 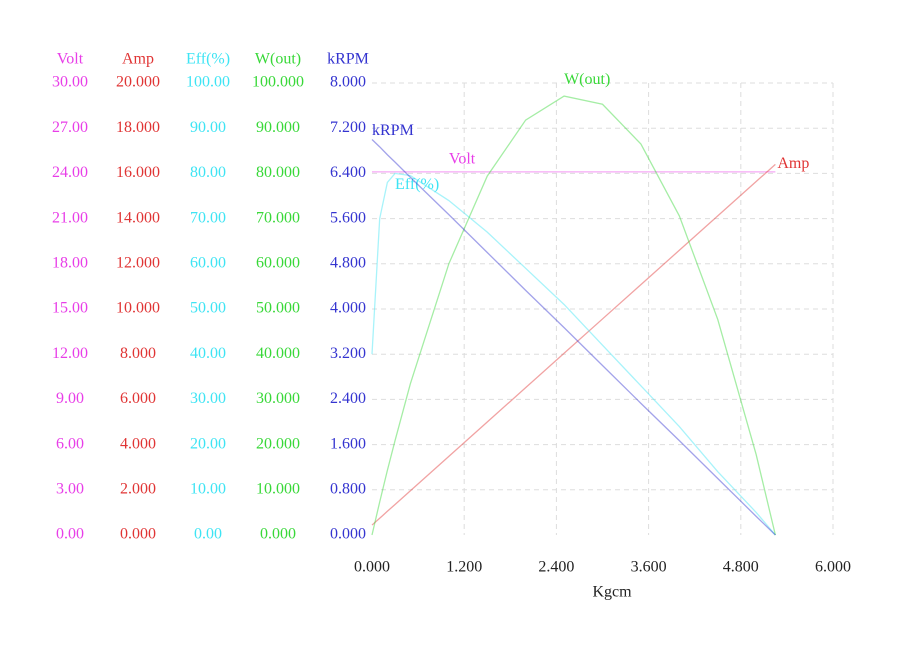 What do you see at coordinates (393, 130) in the screenshot?
I see `series-label: kRPM` at bounding box center [393, 130].